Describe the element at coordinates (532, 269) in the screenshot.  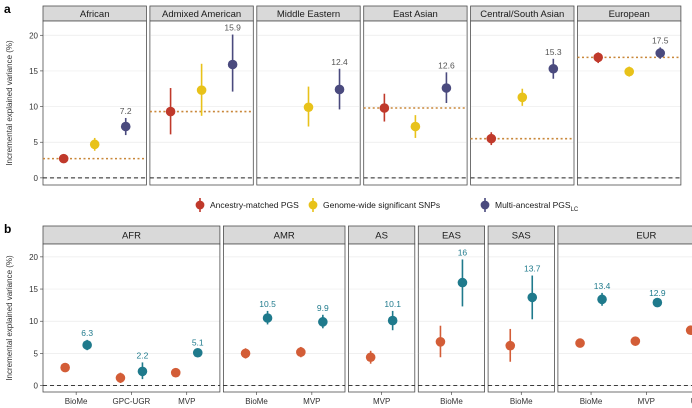
I see `value-label: 13.7` at that location.